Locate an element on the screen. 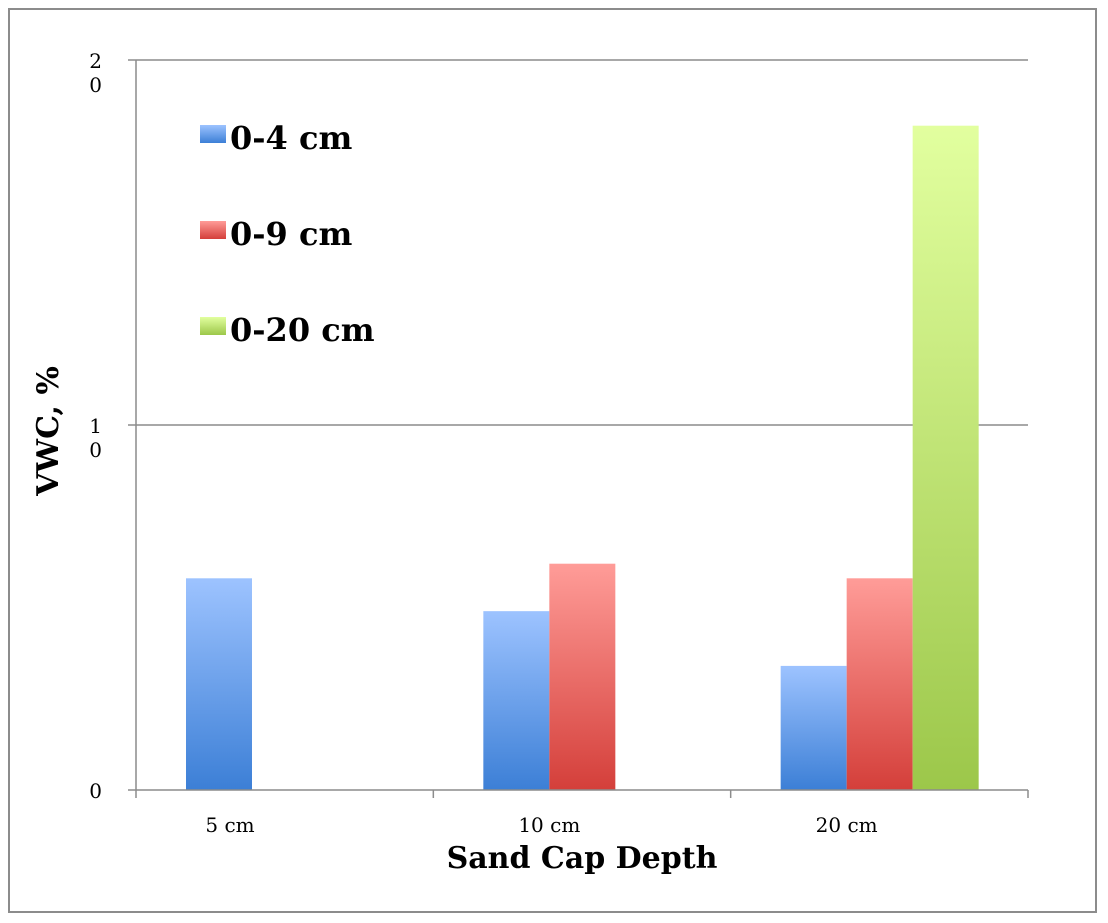 The image size is (1108, 923). legend-label: 0-9 cm is located at coordinates (291, 234).